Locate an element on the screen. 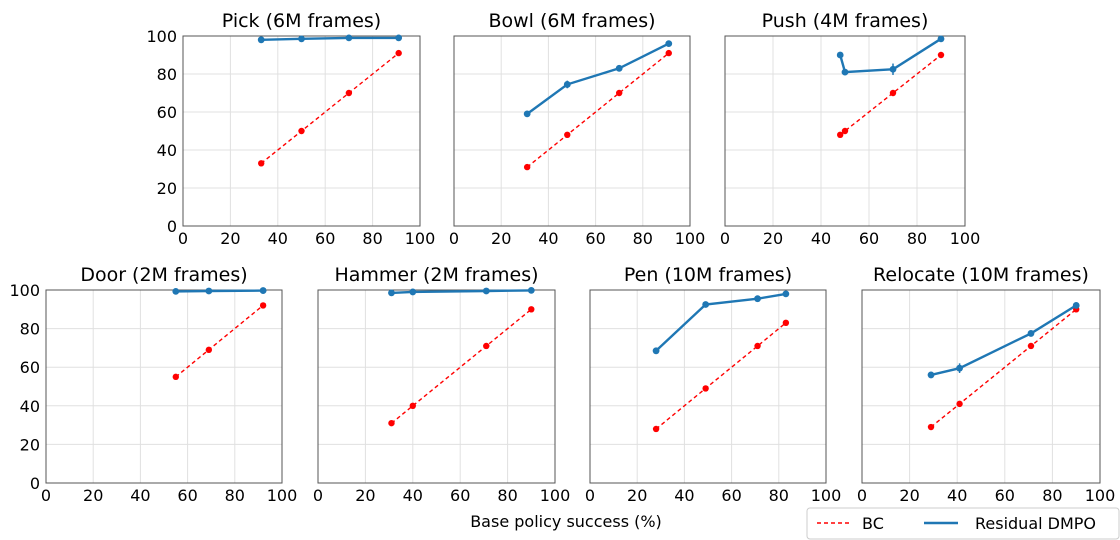 The height and width of the screenshot is (540, 1120). subplot-title: Pick (6M frames) is located at coordinates (301, 21).